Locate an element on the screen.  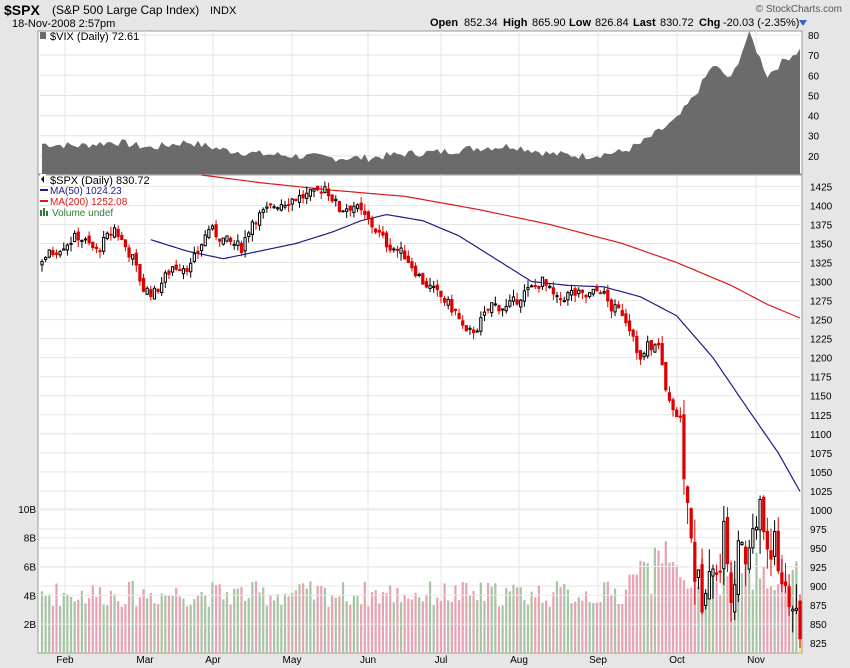
price-tick-label: 1375 is located at coordinates (821, 225).